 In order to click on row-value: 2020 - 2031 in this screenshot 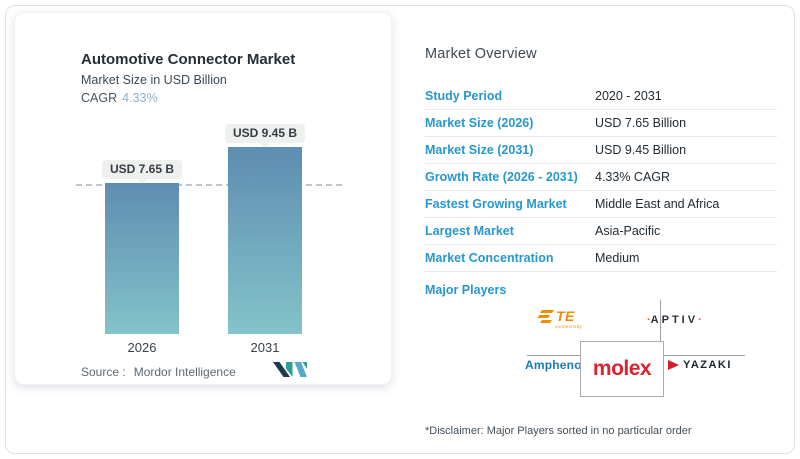, I will do `click(628, 96)`.